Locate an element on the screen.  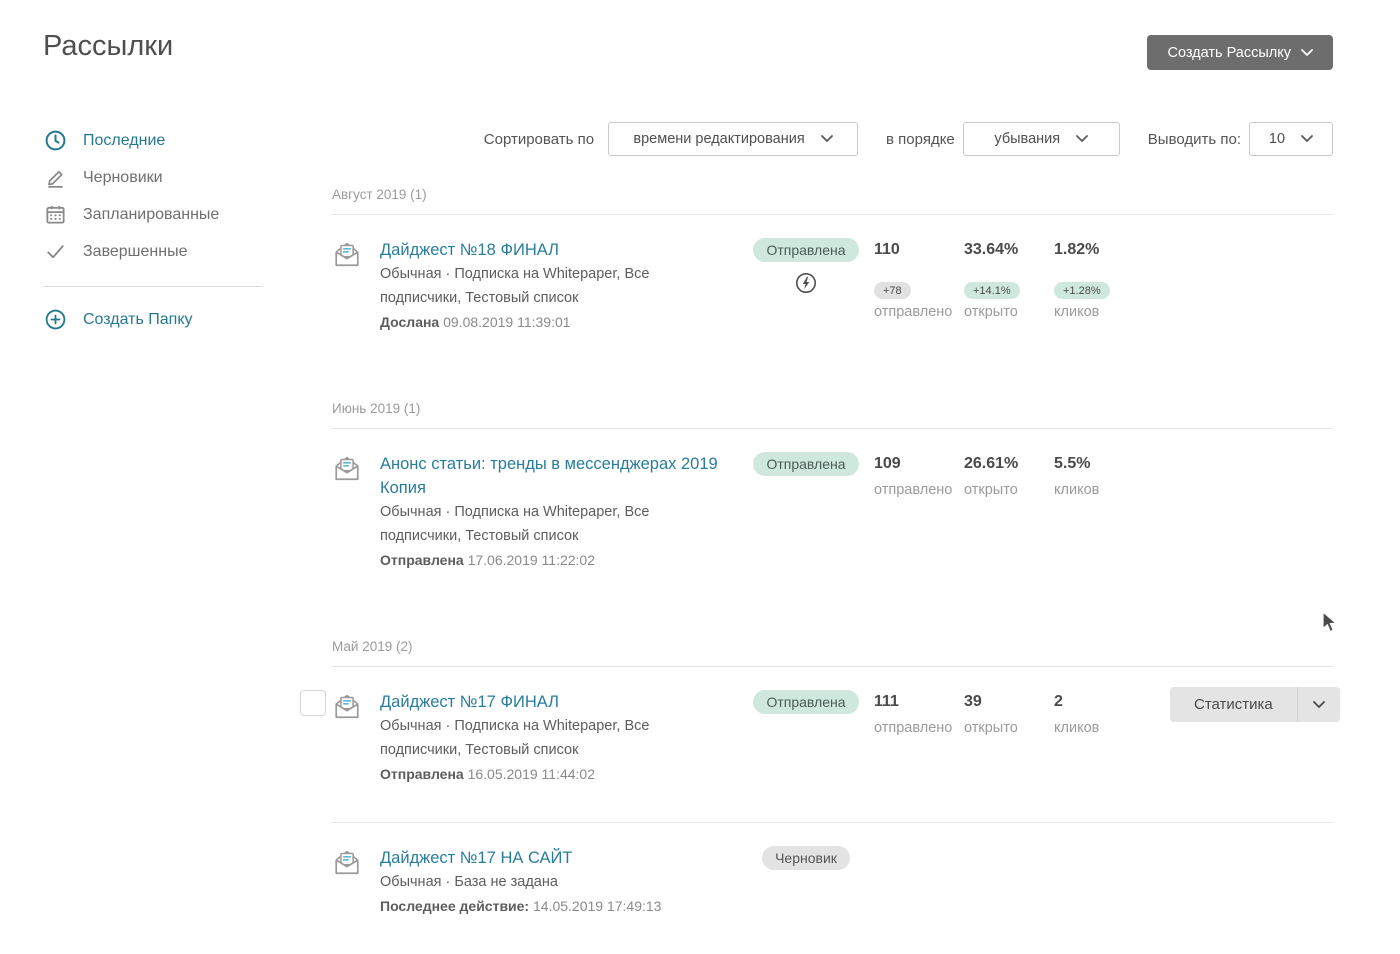
amp-lightning-icon is located at coordinates (806, 283).